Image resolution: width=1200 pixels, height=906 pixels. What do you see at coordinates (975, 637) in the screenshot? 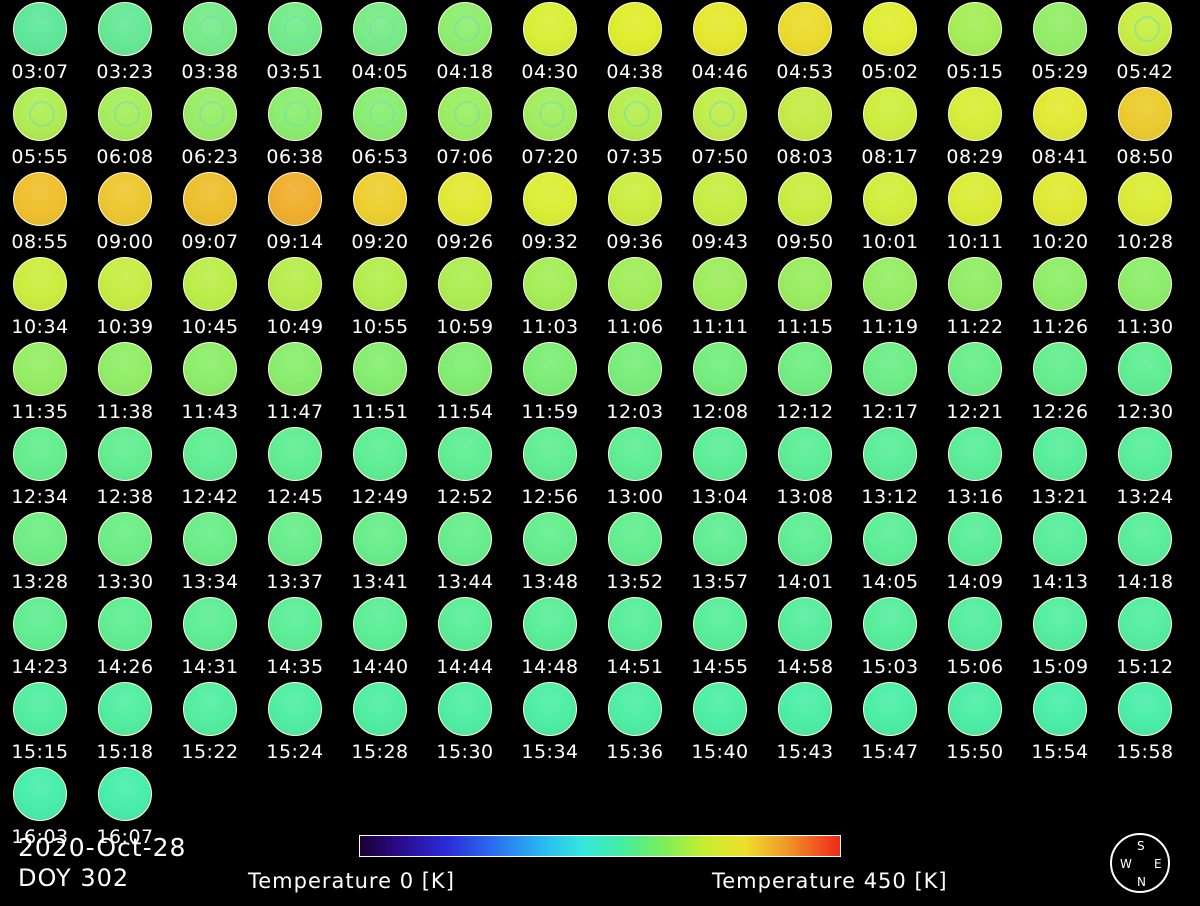
I see `image-frame: 15:06` at bounding box center [975, 637].